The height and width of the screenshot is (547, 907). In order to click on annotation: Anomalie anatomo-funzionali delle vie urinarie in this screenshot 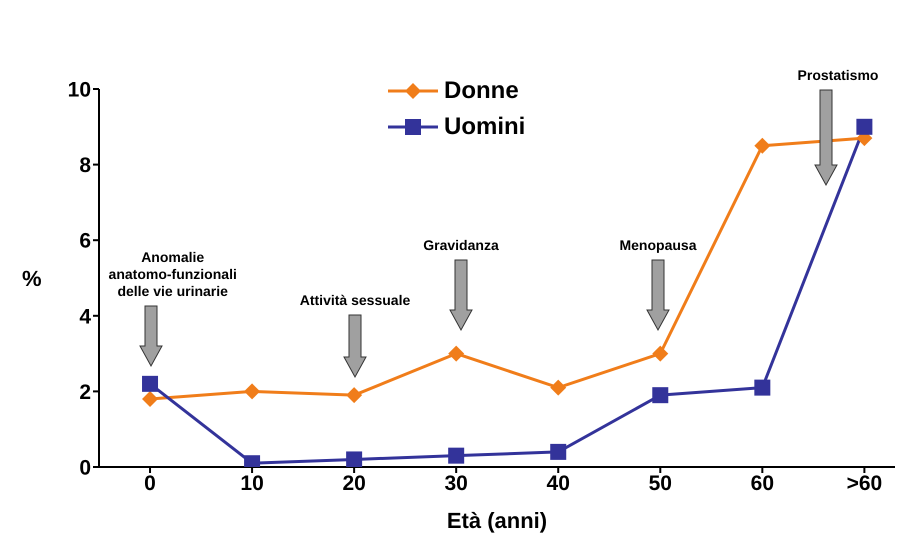, I will do `click(172, 274)`.